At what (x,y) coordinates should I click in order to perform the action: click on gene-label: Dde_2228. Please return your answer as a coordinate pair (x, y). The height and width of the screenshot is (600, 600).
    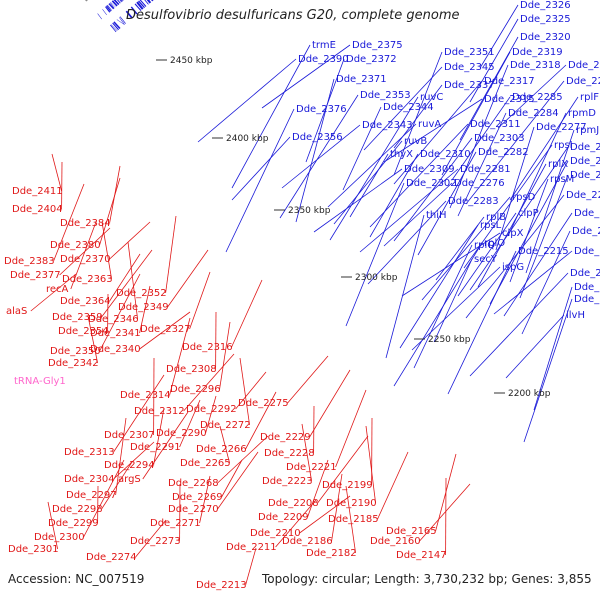
    Looking at the image, I should click on (289, 453).